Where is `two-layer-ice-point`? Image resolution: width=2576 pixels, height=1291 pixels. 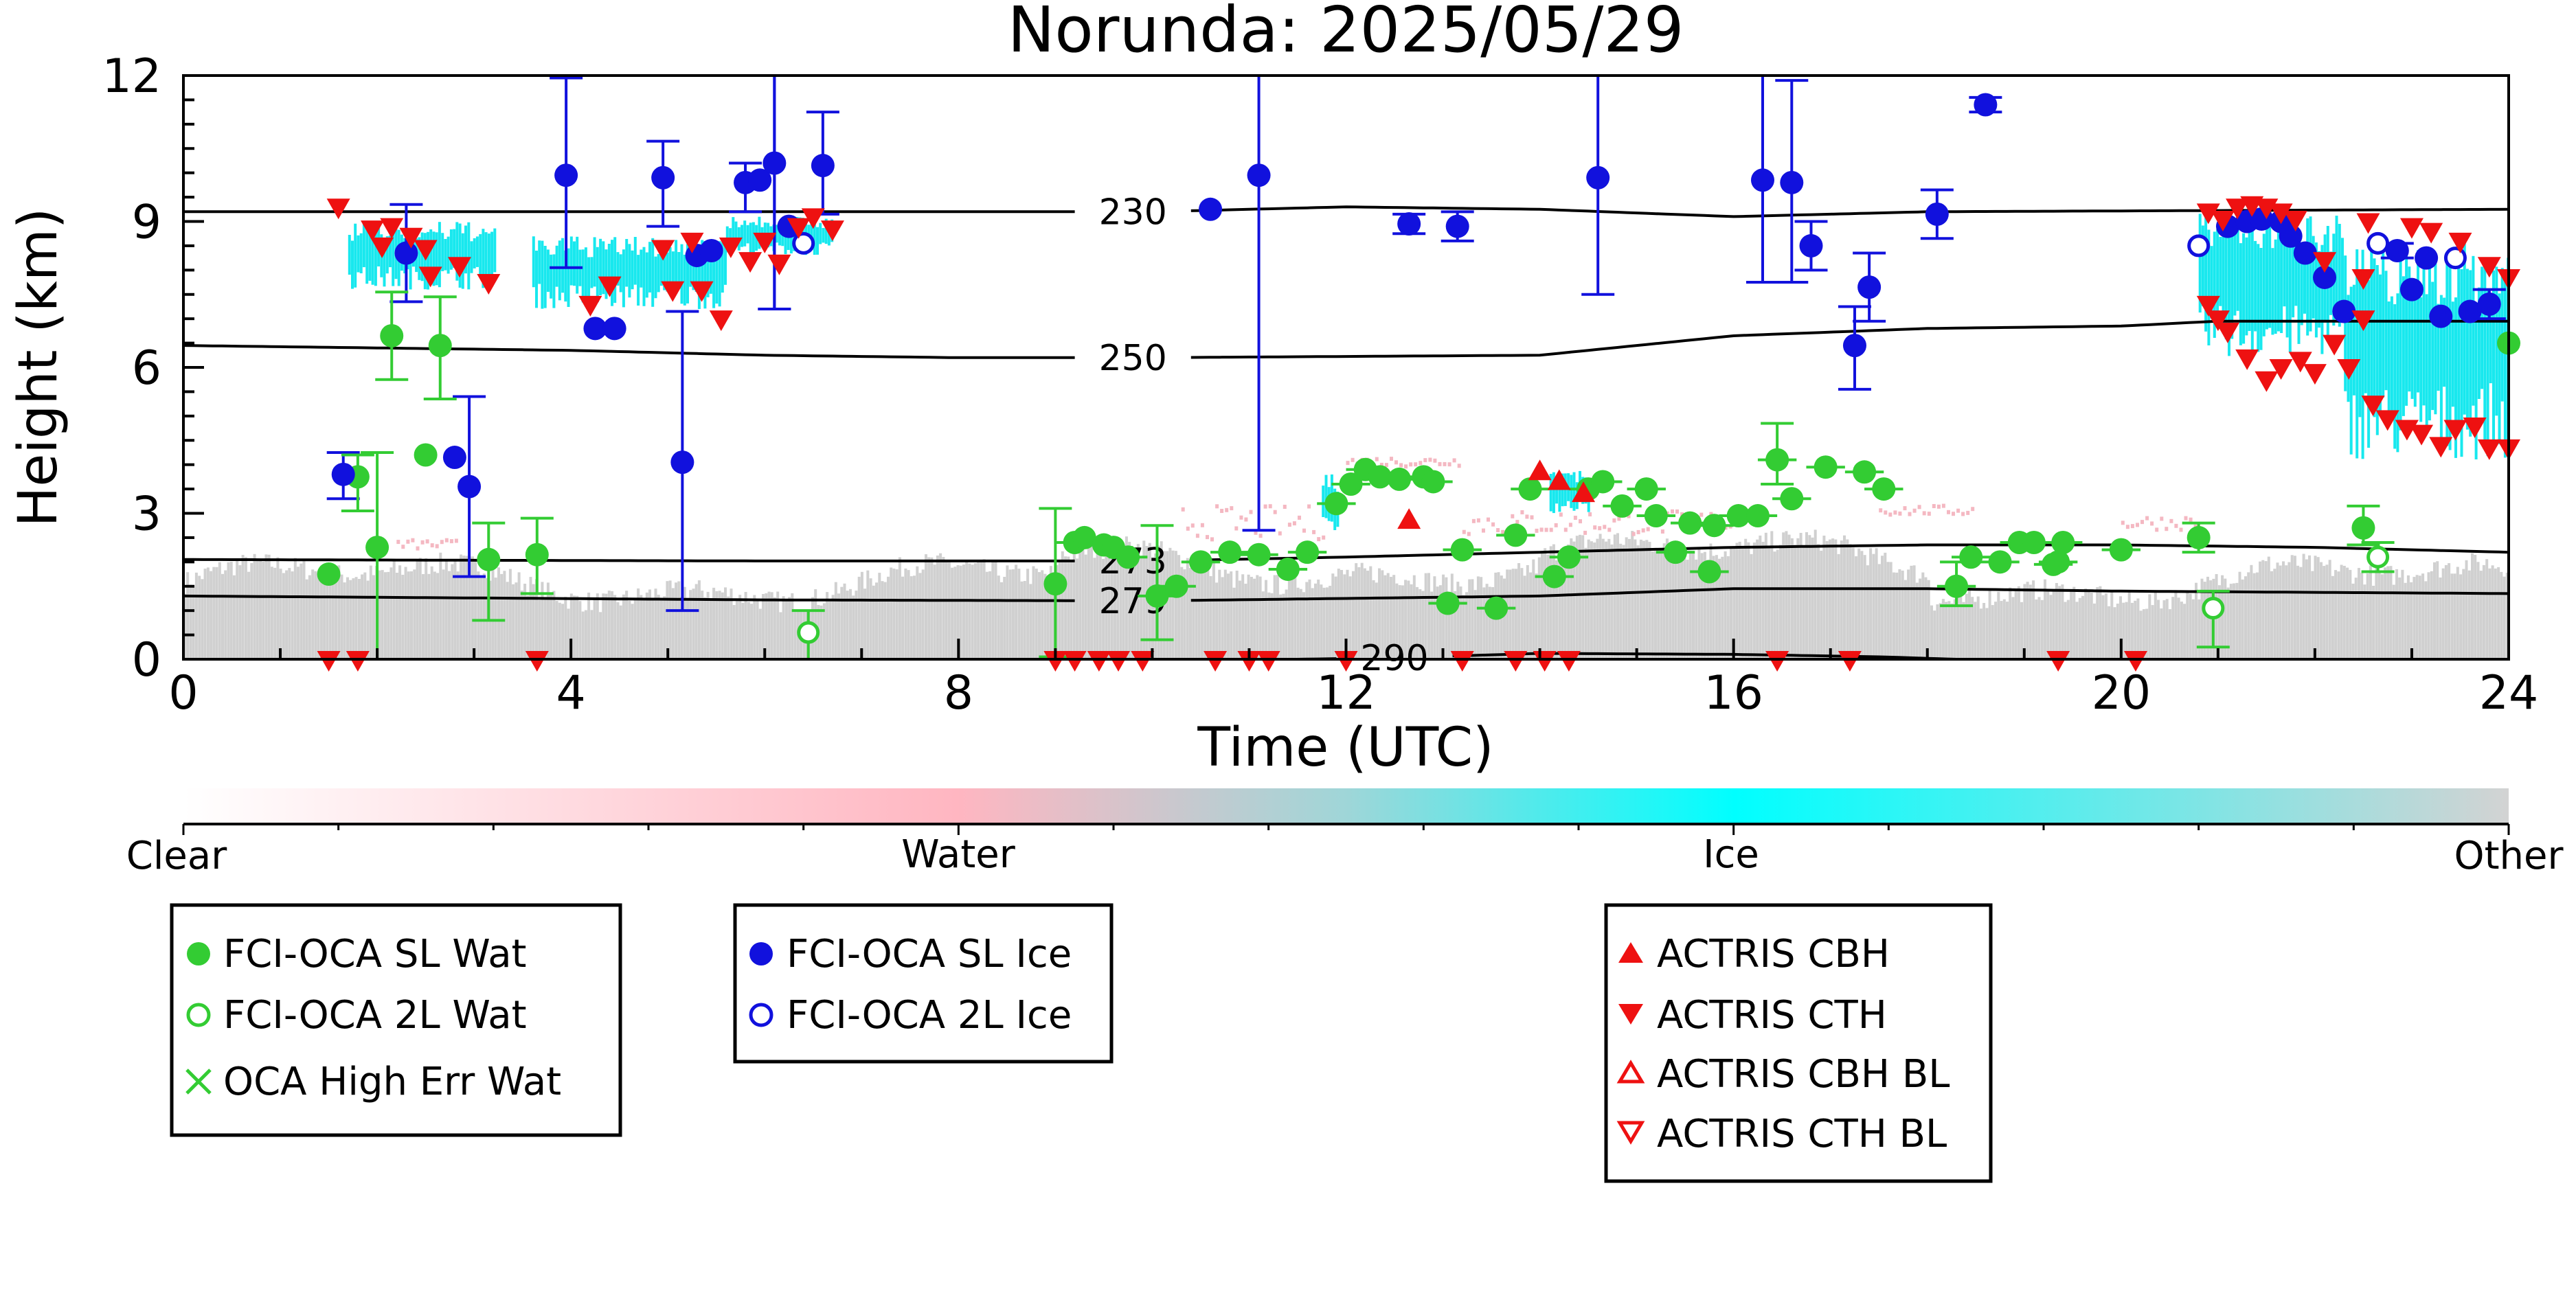 two-layer-ice-point is located at coordinates (2199, 246).